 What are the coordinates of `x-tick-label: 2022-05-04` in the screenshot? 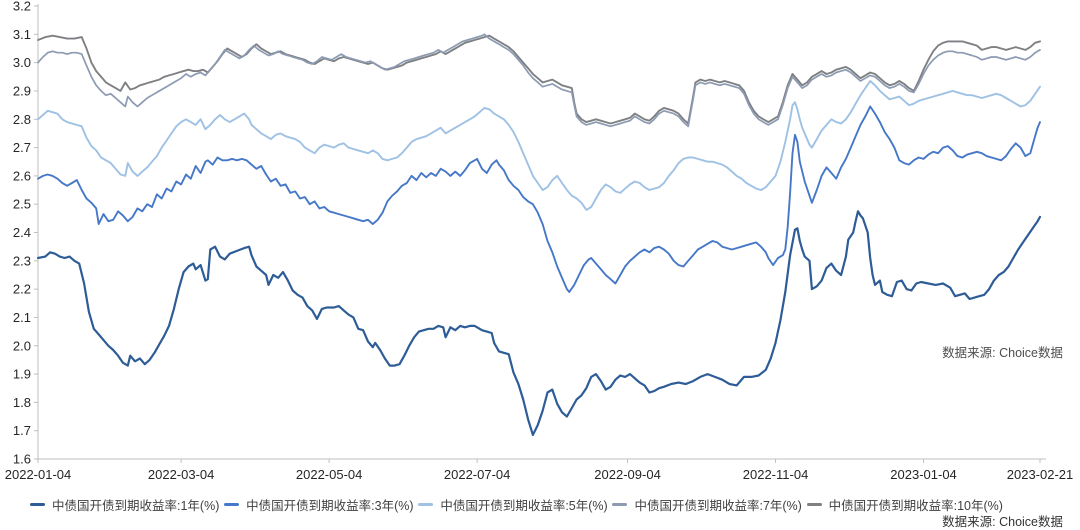 It's located at (329, 474).